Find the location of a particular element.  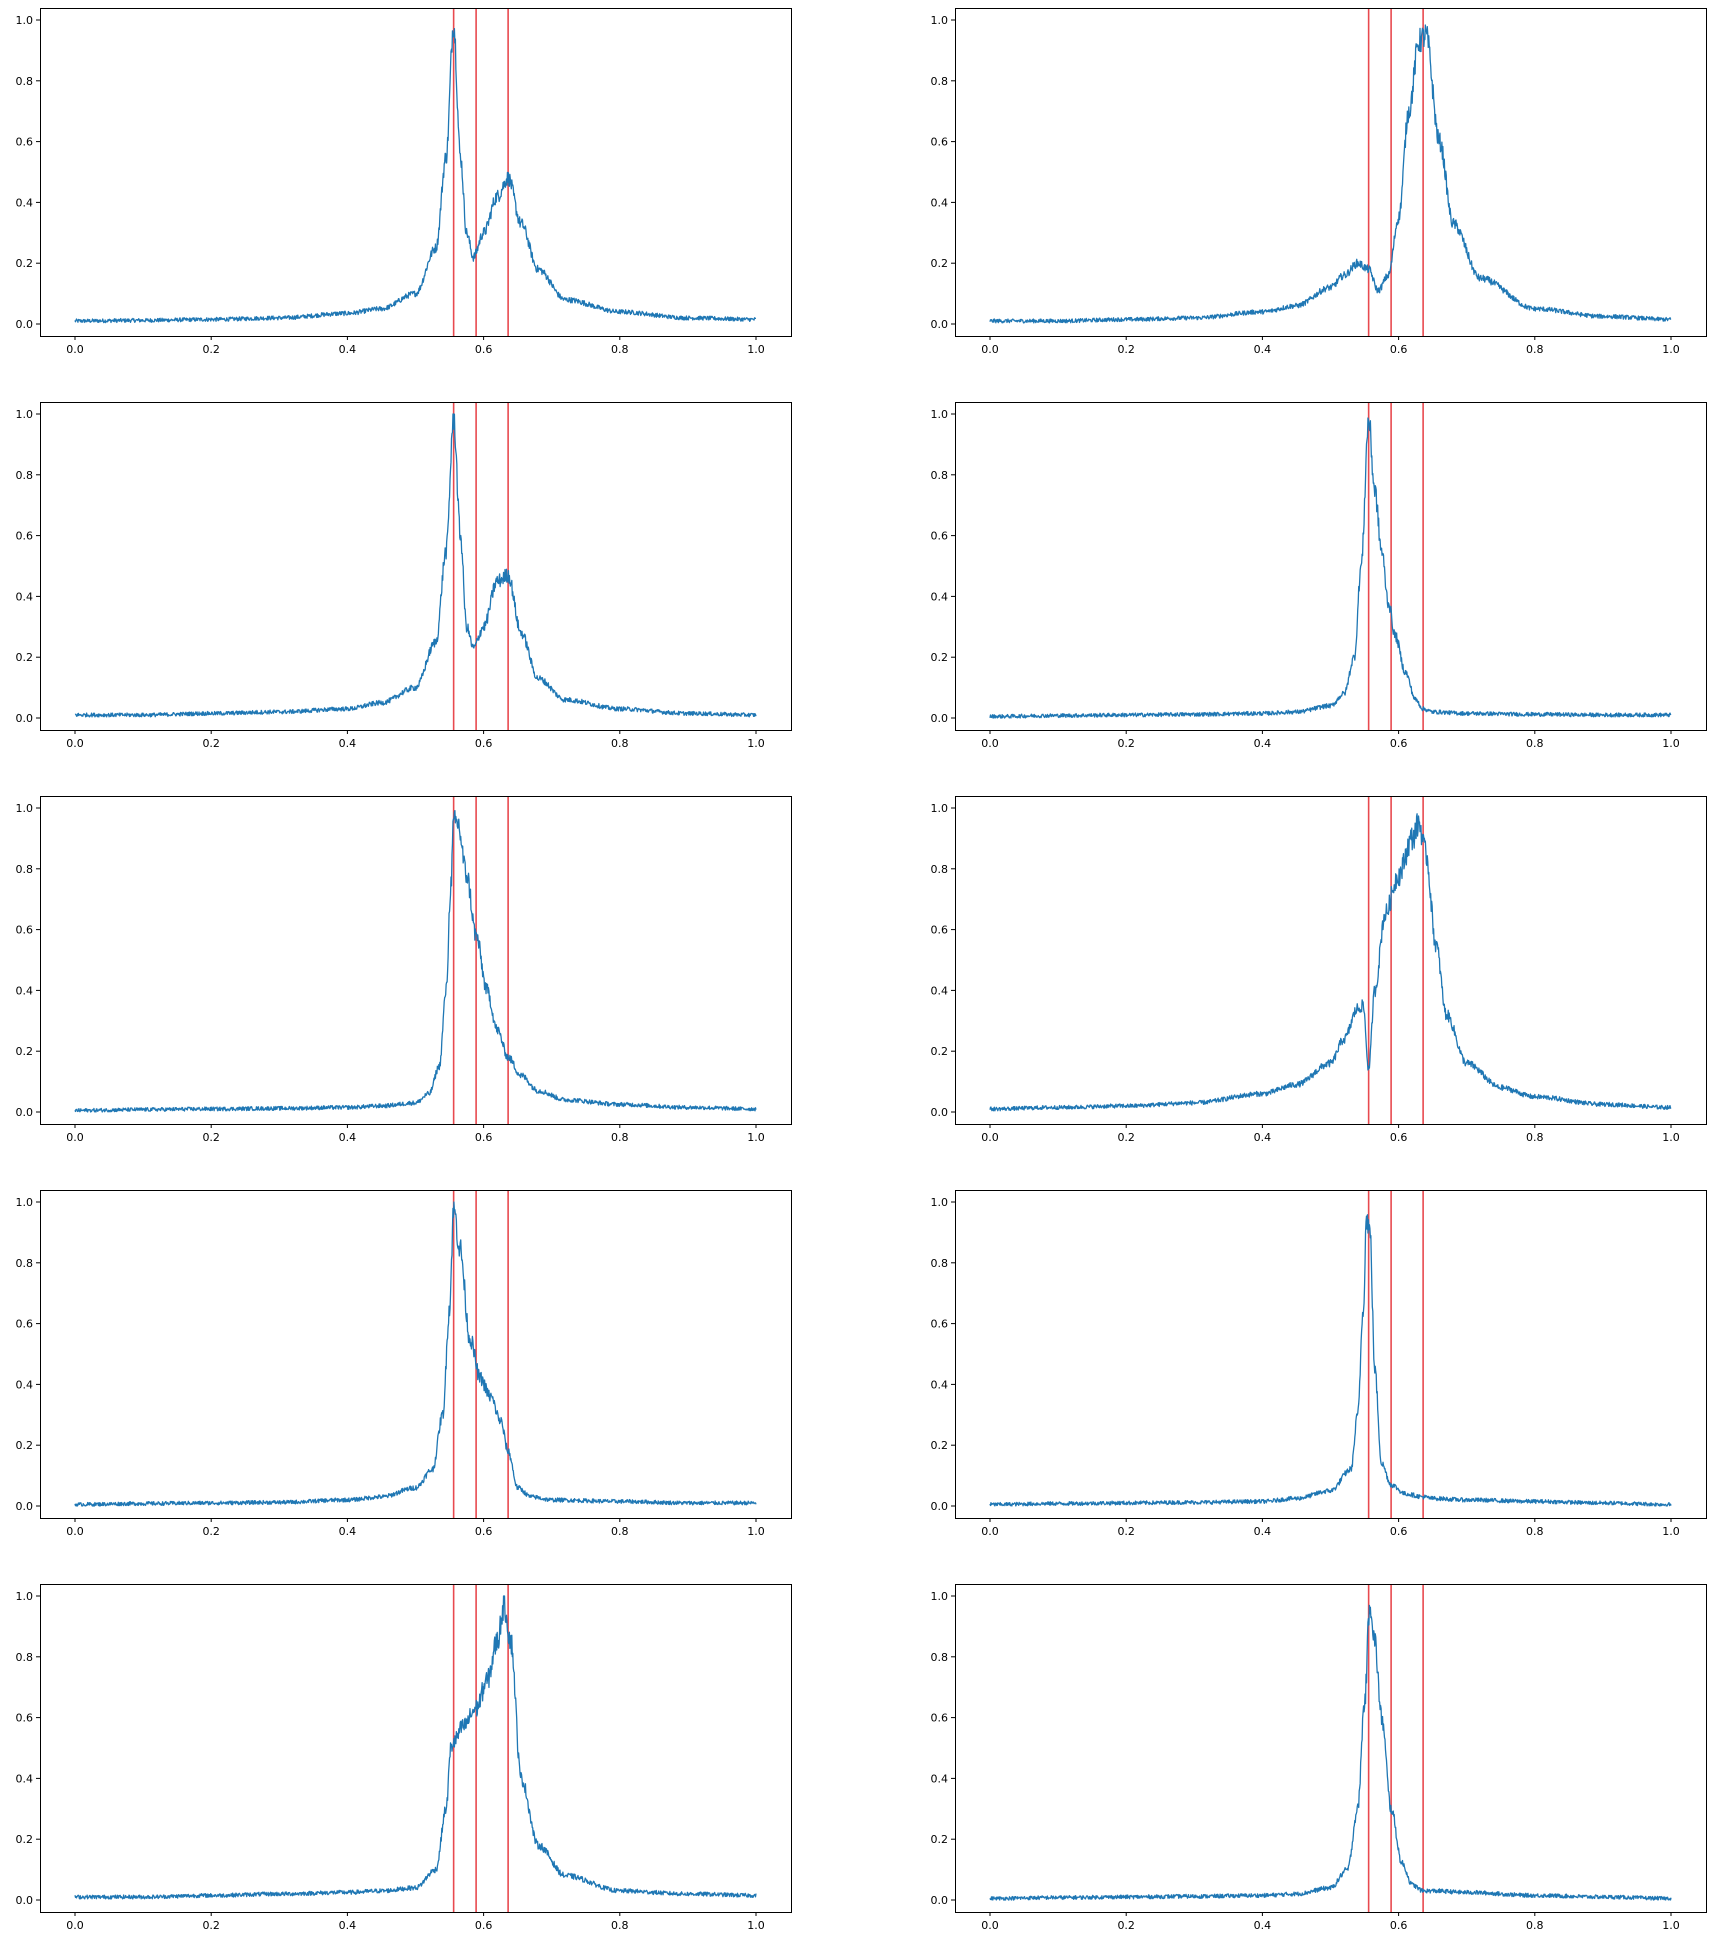

subplot-8: 0.0 0.2 0.4 0.6 0.8 1.0 0.0 0.2 0.4 0.6 0.8 1.0 is located at coordinates (1319, 1364).